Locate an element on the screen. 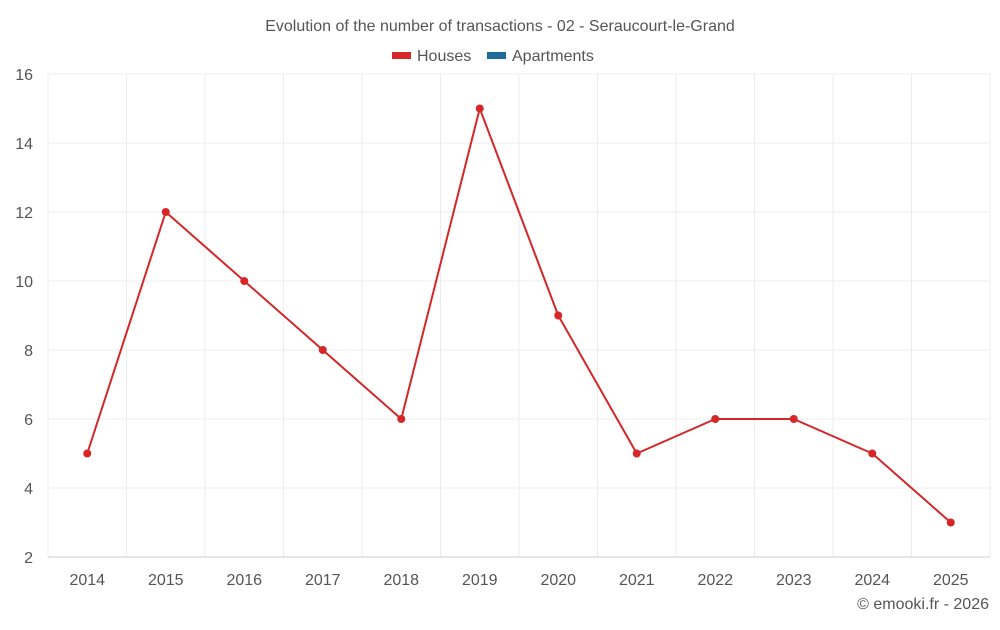 The width and height of the screenshot is (1000, 630). data-point-houses-2023 is located at coordinates (793, 419).